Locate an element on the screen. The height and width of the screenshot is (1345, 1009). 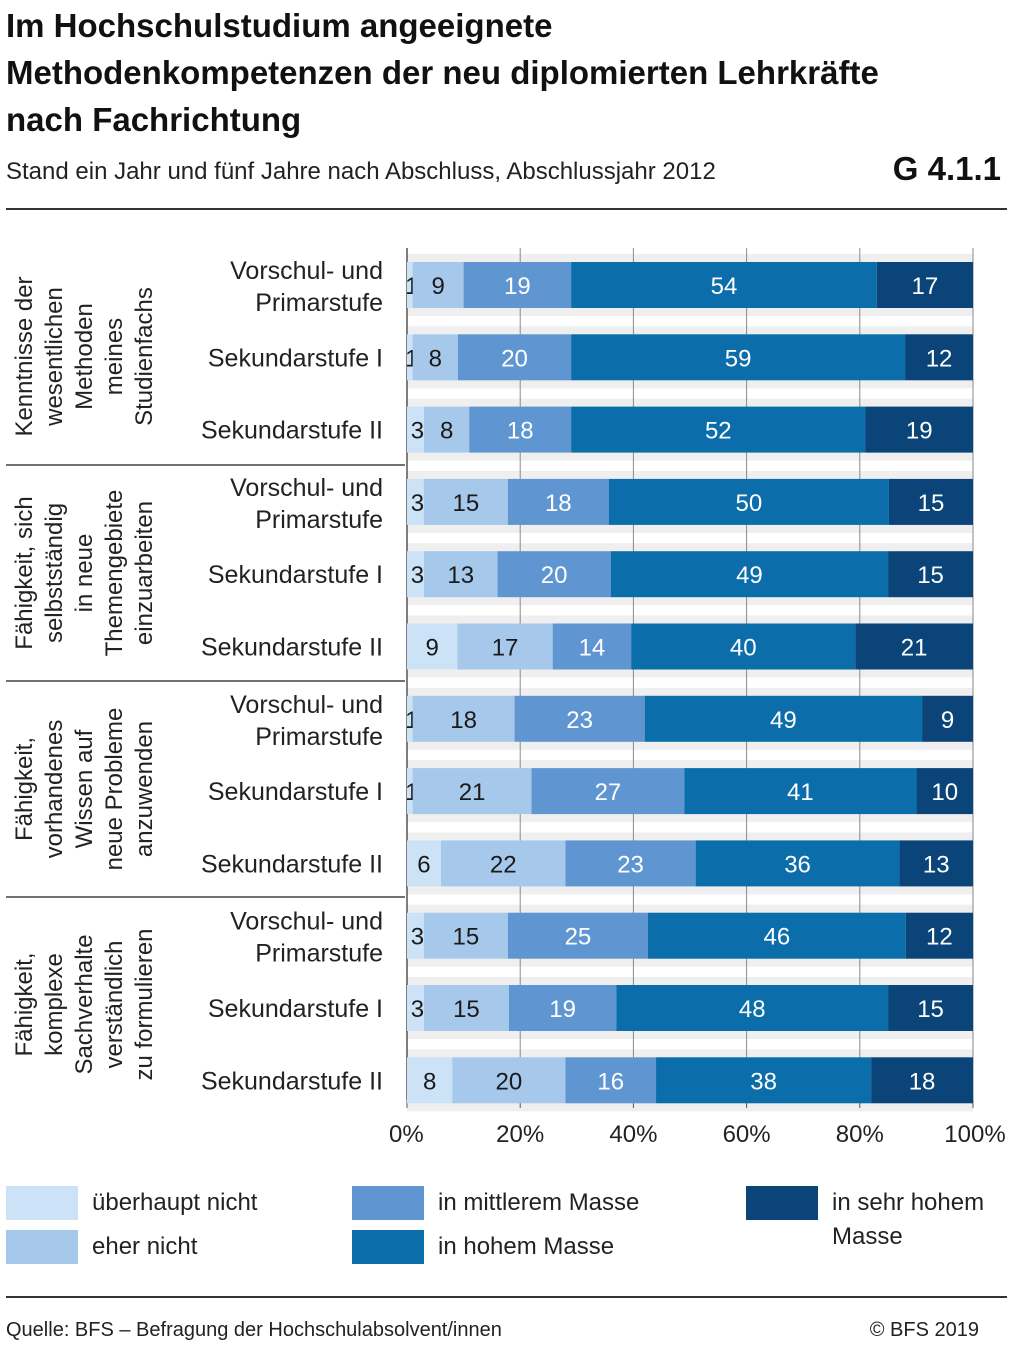
data-label: 22 is located at coordinates (503, 864).